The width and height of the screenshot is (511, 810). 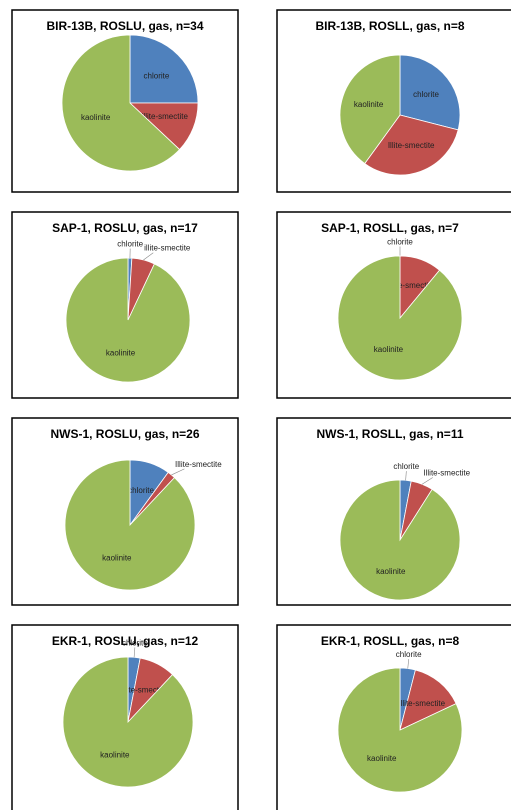 I want to click on chart-title: EKR-1, ROSLU, gas, n=12, so click(x=125, y=641).